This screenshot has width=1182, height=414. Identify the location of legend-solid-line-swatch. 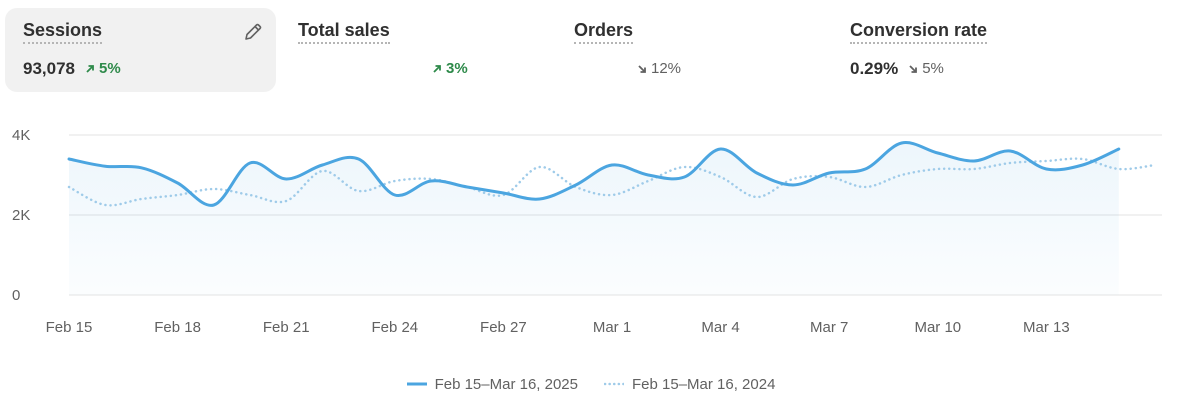
(416, 384).